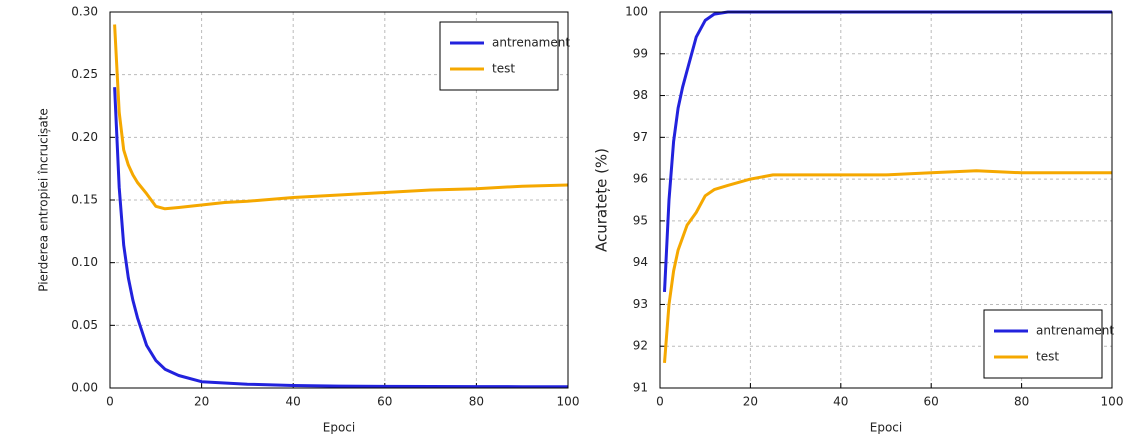  Describe the element at coordinates (636, 12) in the screenshot. I see `y-tick-label: 100` at that location.